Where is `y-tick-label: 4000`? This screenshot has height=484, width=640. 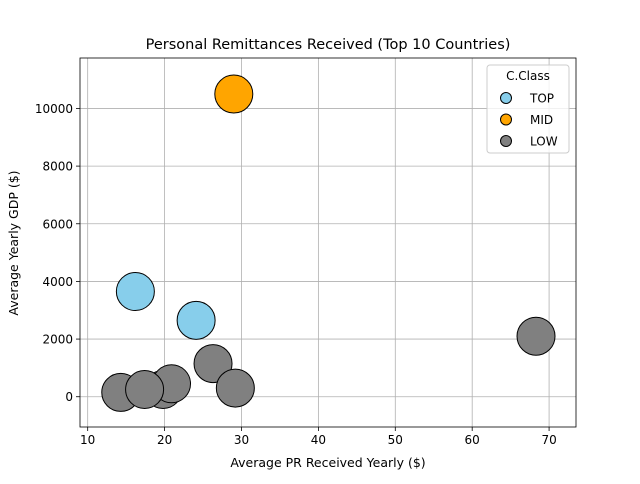 y-tick-label: 4000 is located at coordinates (57, 282).